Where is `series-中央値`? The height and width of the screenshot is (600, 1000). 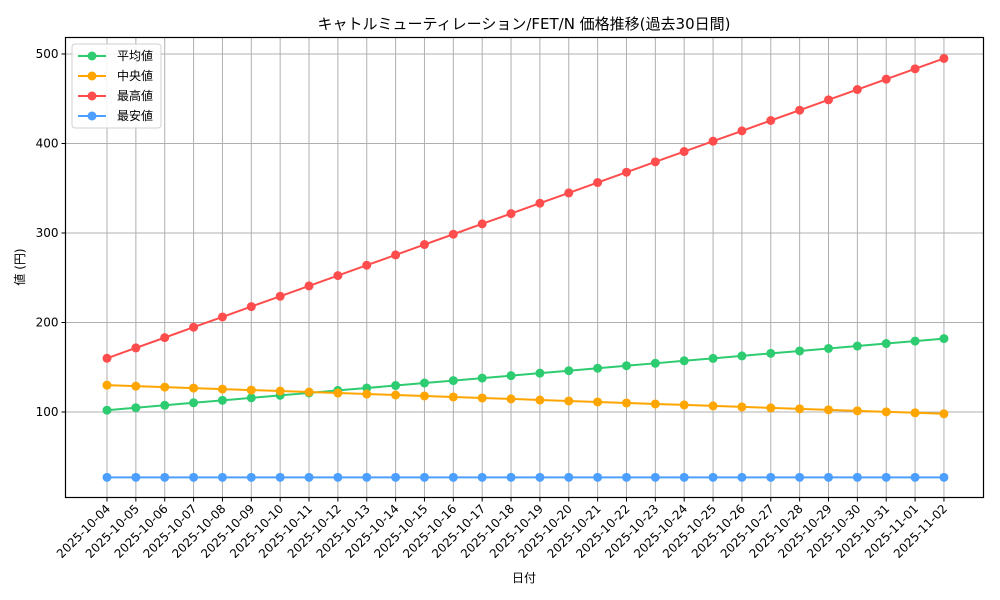 series-中央値 is located at coordinates (525, 399).